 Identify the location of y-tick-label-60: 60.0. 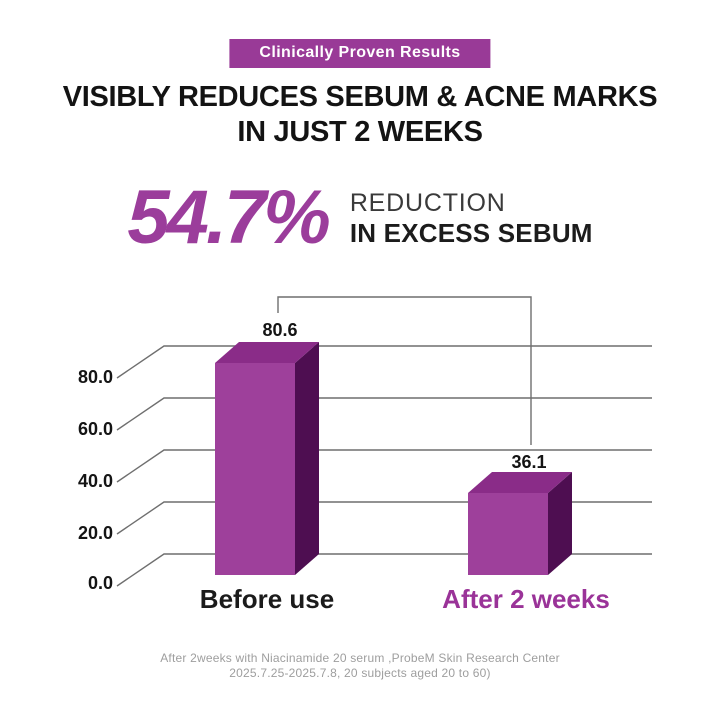
(95, 429).